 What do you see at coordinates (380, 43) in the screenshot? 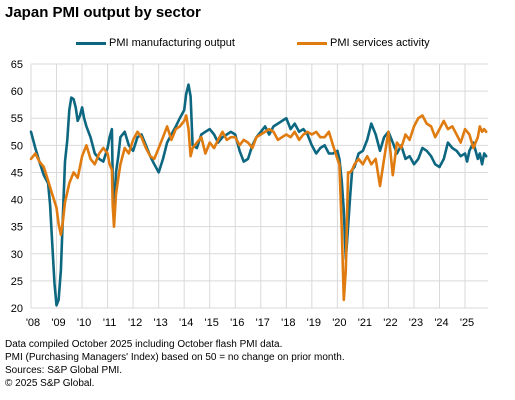
I see `legend-label-services: PMI services activity` at bounding box center [380, 43].